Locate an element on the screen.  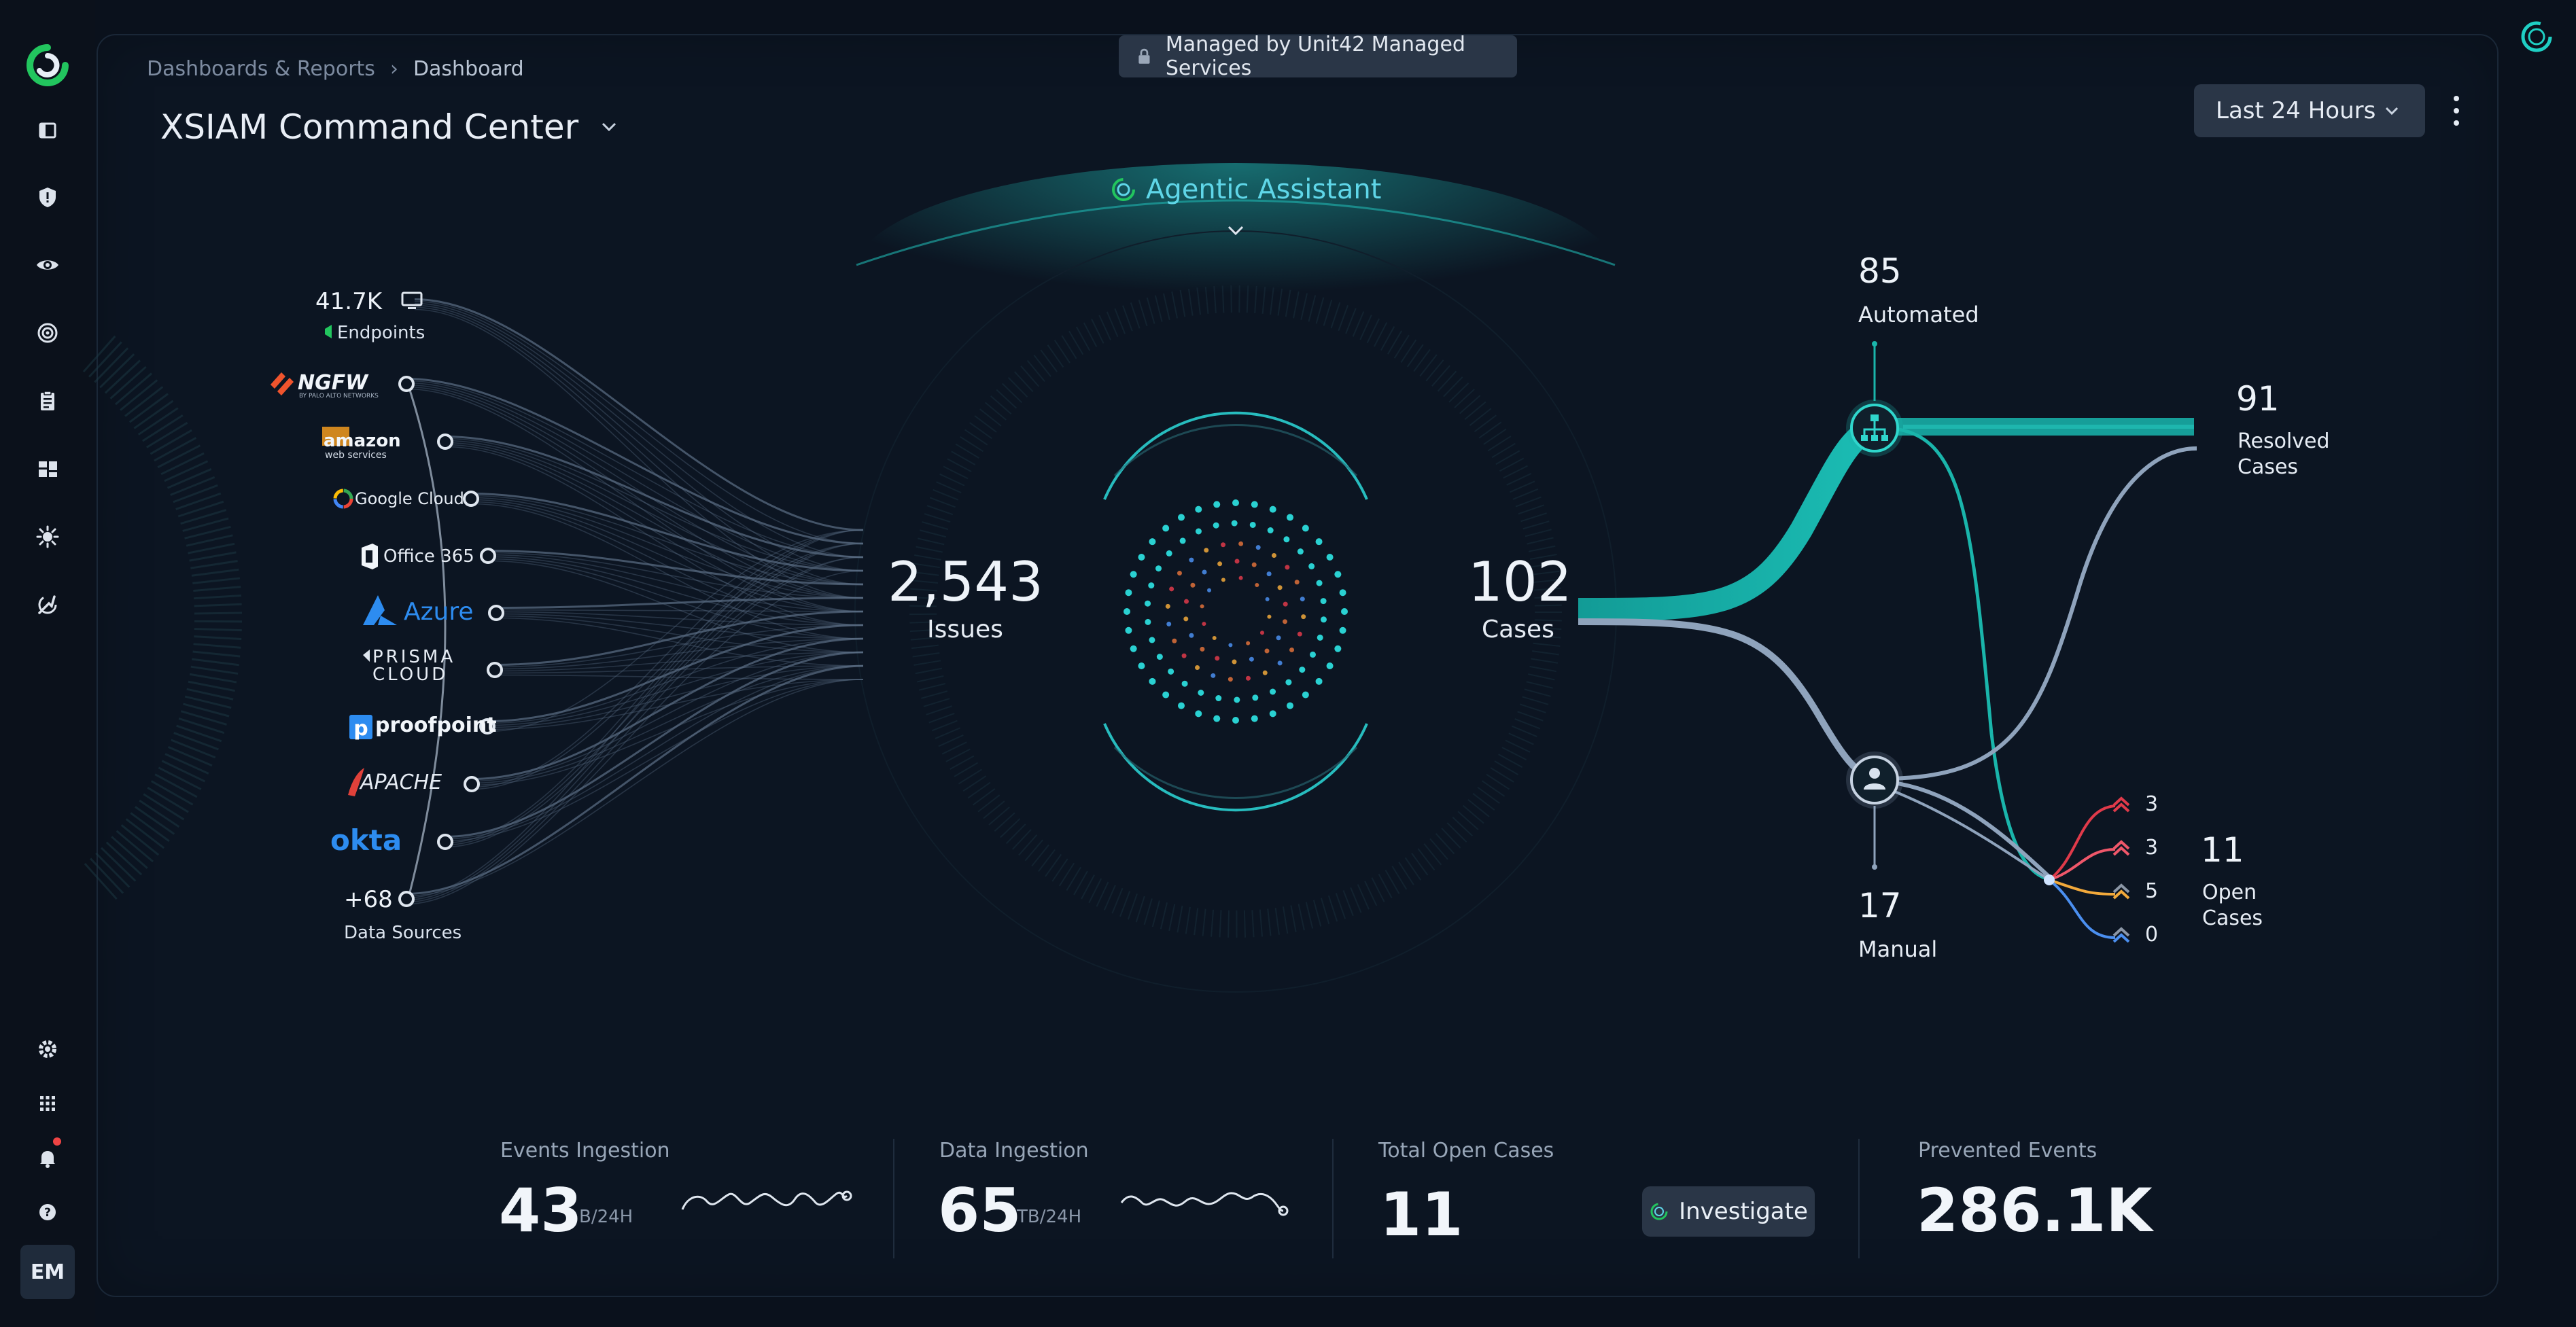
lock-icon is located at coordinates (1144, 56).